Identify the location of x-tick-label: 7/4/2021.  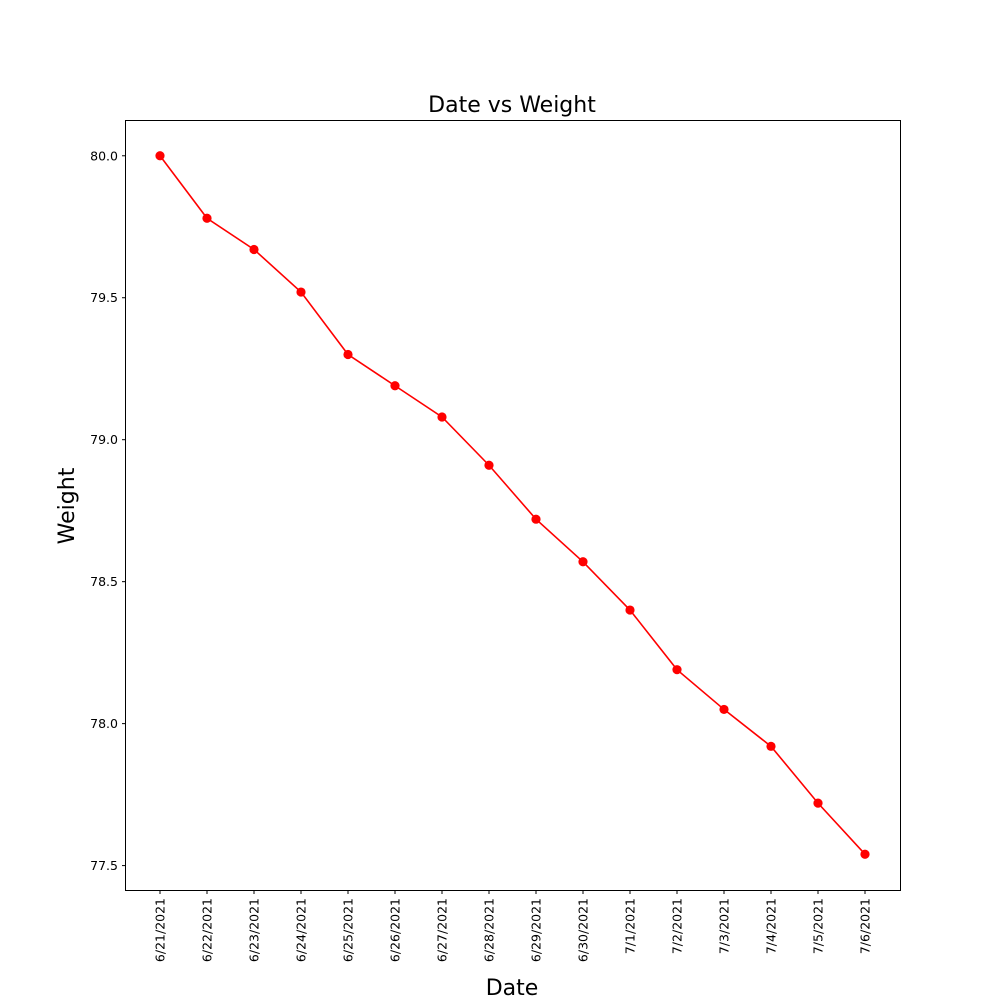
(771, 926).